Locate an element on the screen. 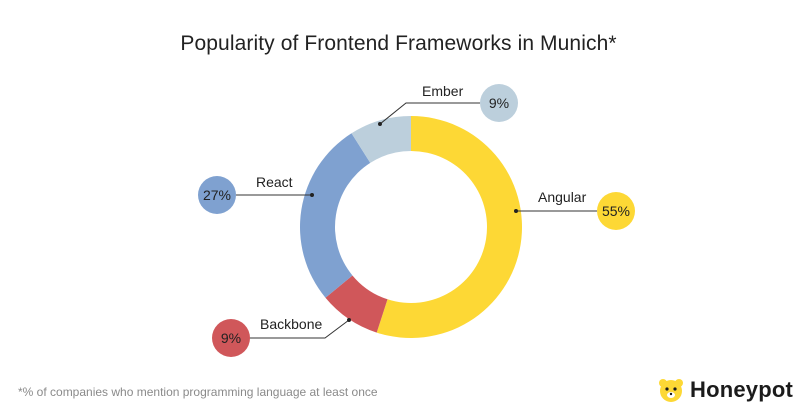 Image resolution: width=797 pixels, height=412 pixels. value-label-backbone: 9% is located at coordinates (231, 338).